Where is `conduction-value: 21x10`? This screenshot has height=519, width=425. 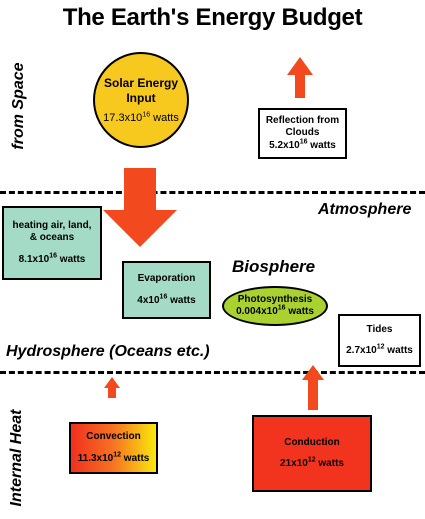 conduction-value: 21x10 is located at coordinates (294, 463).